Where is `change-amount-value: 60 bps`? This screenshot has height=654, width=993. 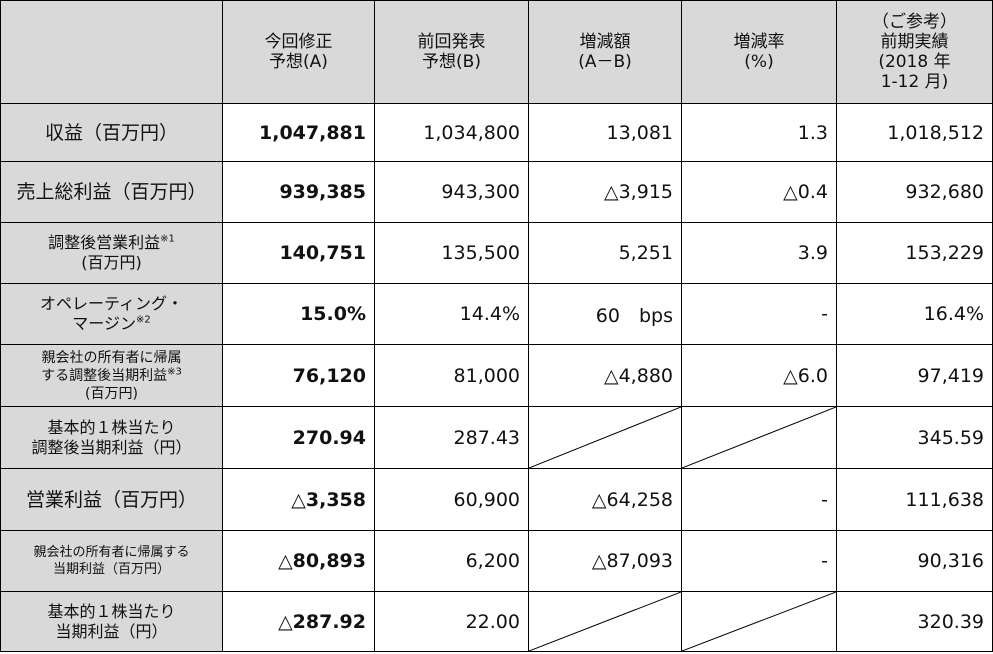 change-amount-value: 60 bps is located at coordinates (605, 314).